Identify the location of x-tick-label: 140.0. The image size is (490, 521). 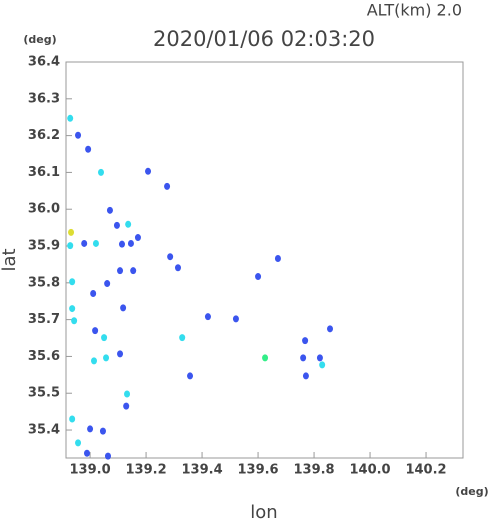
(369, 470).